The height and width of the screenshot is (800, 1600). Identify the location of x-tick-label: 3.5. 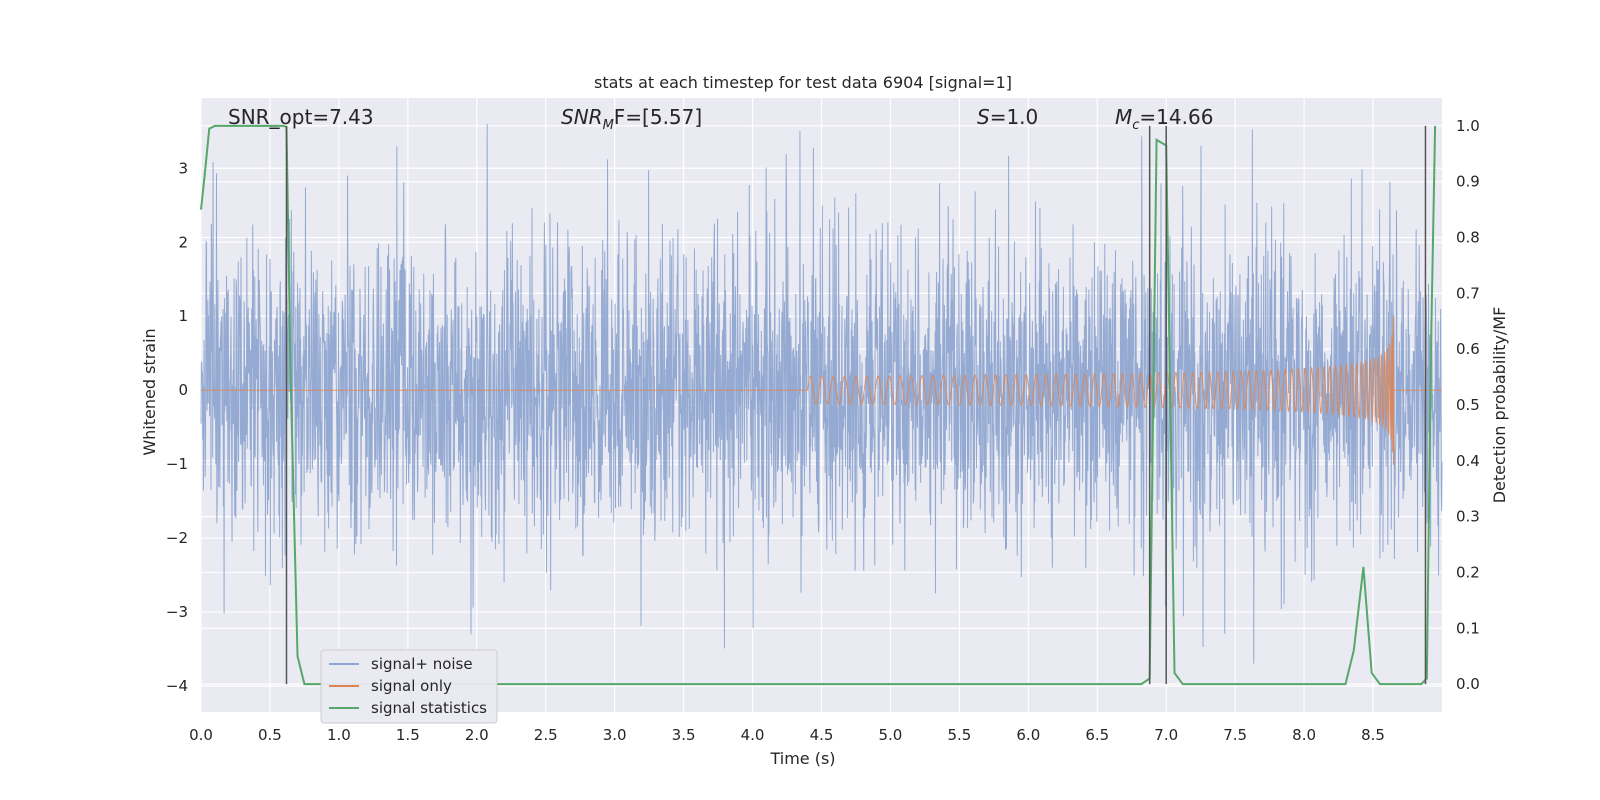
(684, 735).